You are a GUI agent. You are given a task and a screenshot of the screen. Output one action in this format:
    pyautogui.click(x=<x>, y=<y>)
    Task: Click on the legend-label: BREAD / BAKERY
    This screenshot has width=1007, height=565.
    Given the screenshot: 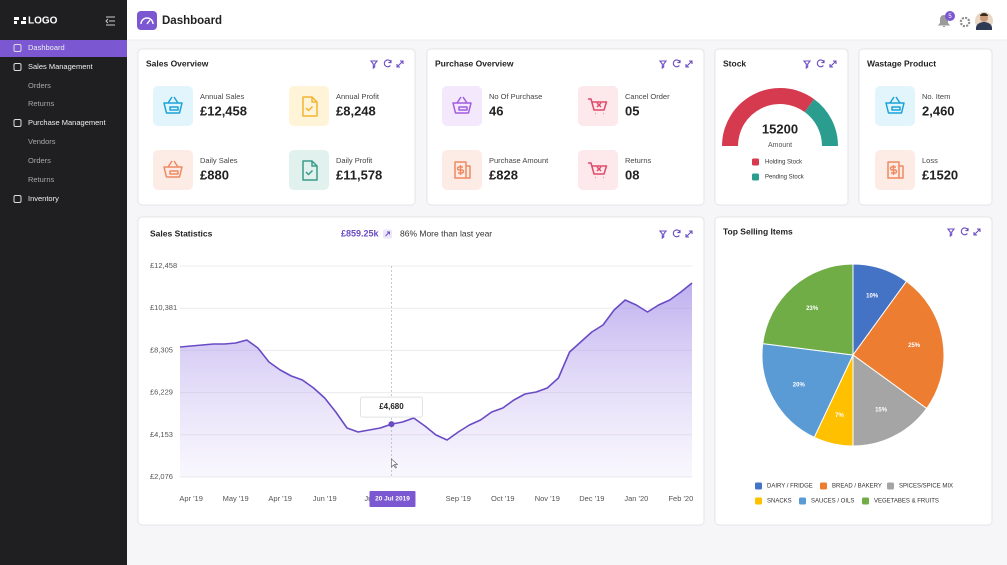 What is the action you would take?
    pyautogui.click(x=857, y=487)
    